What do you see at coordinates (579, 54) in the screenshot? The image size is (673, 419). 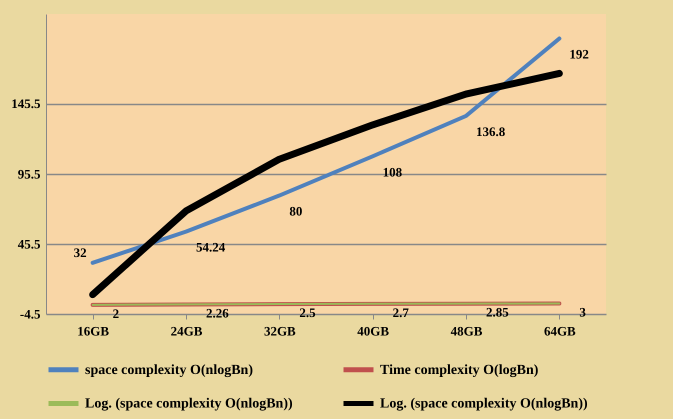 I see `data-label: 192` at bounding box center [579, 54].